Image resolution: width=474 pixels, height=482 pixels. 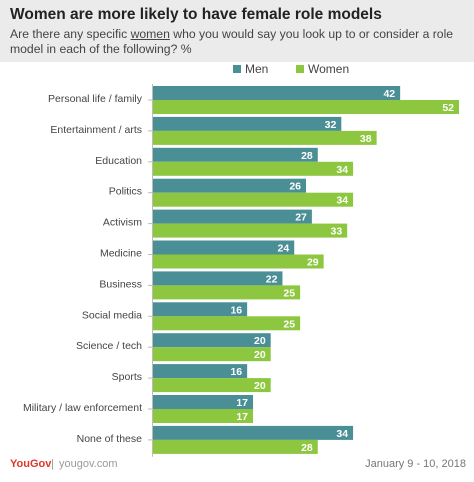 What do you see at coordinates (227, 292) in the screenshot?
I see `bar-women-business` at bounding box center [227, 292].